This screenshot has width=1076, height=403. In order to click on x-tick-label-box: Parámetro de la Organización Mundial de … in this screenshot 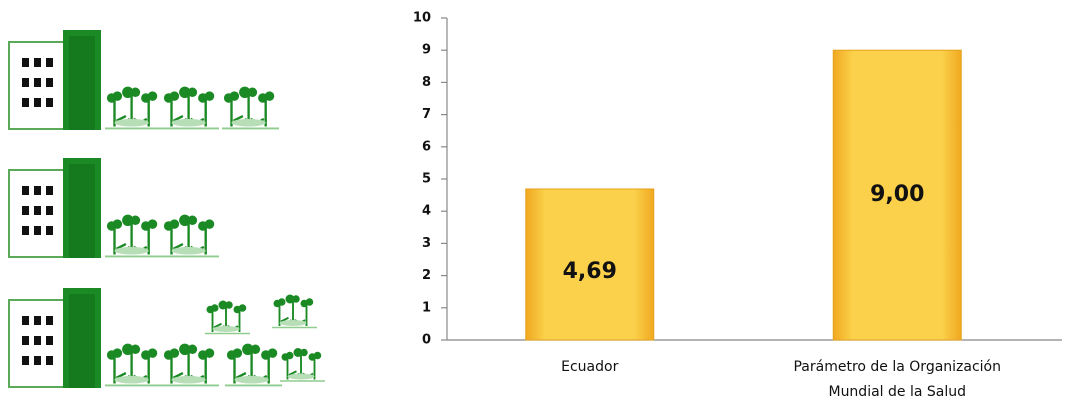, I will do `click(897, 379)`.